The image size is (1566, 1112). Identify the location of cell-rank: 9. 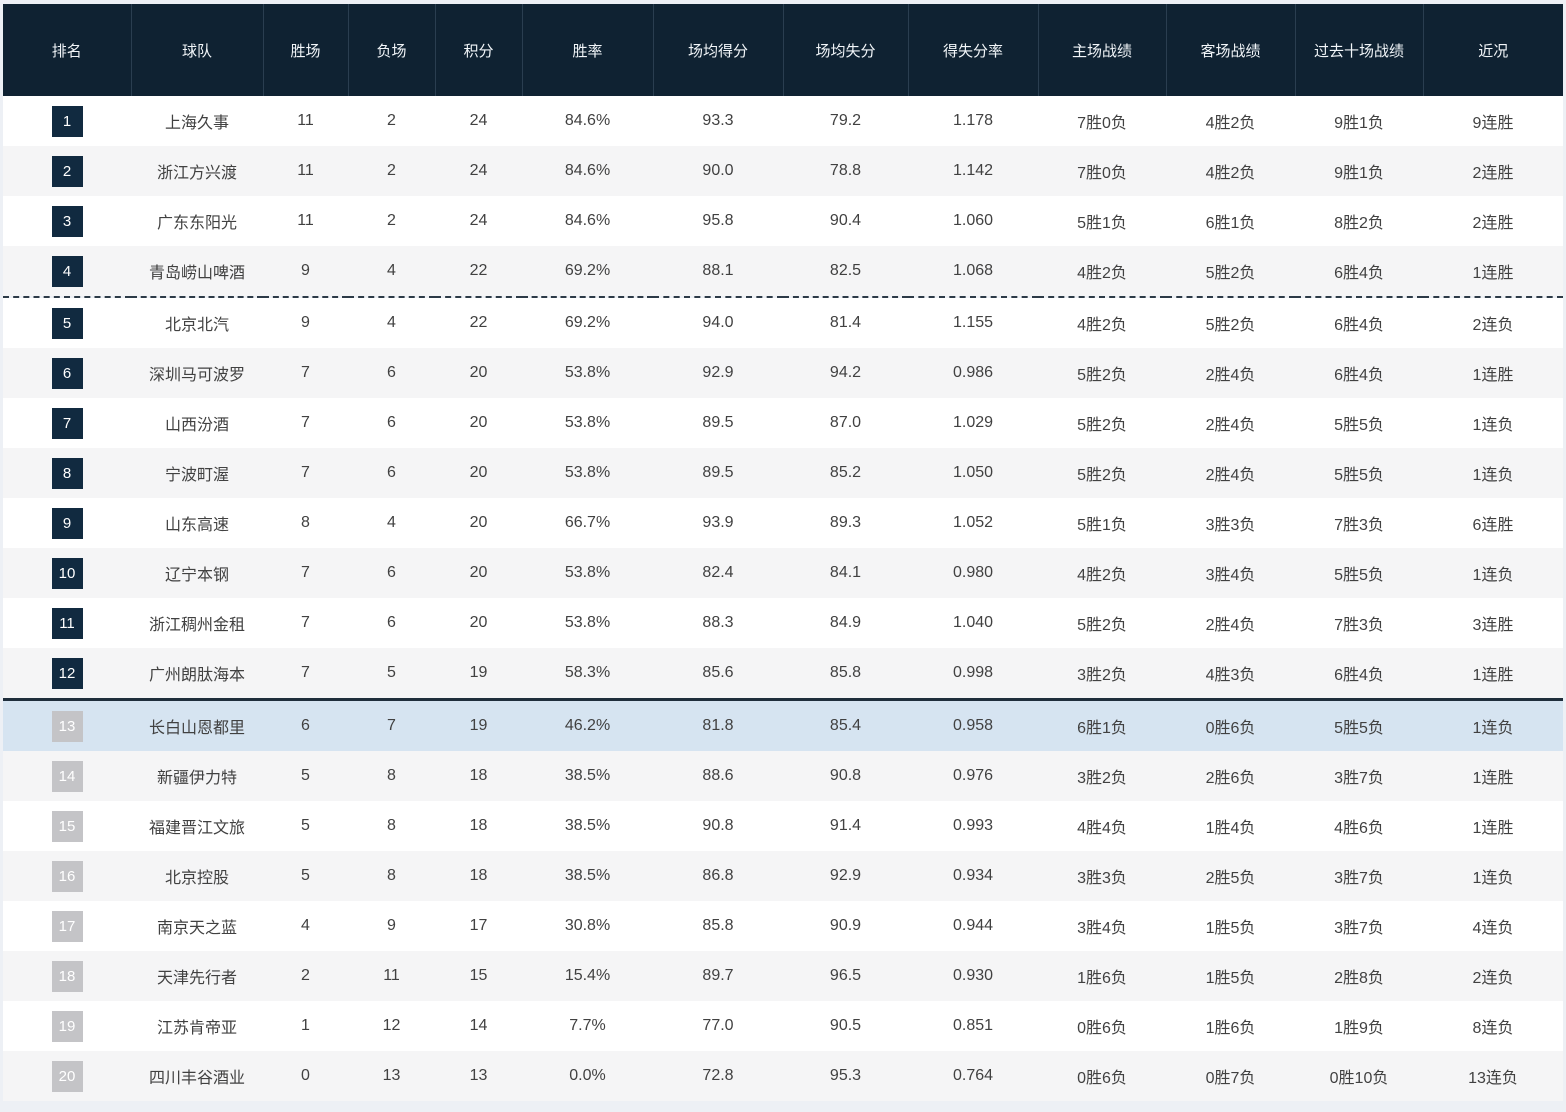
(67, 523).